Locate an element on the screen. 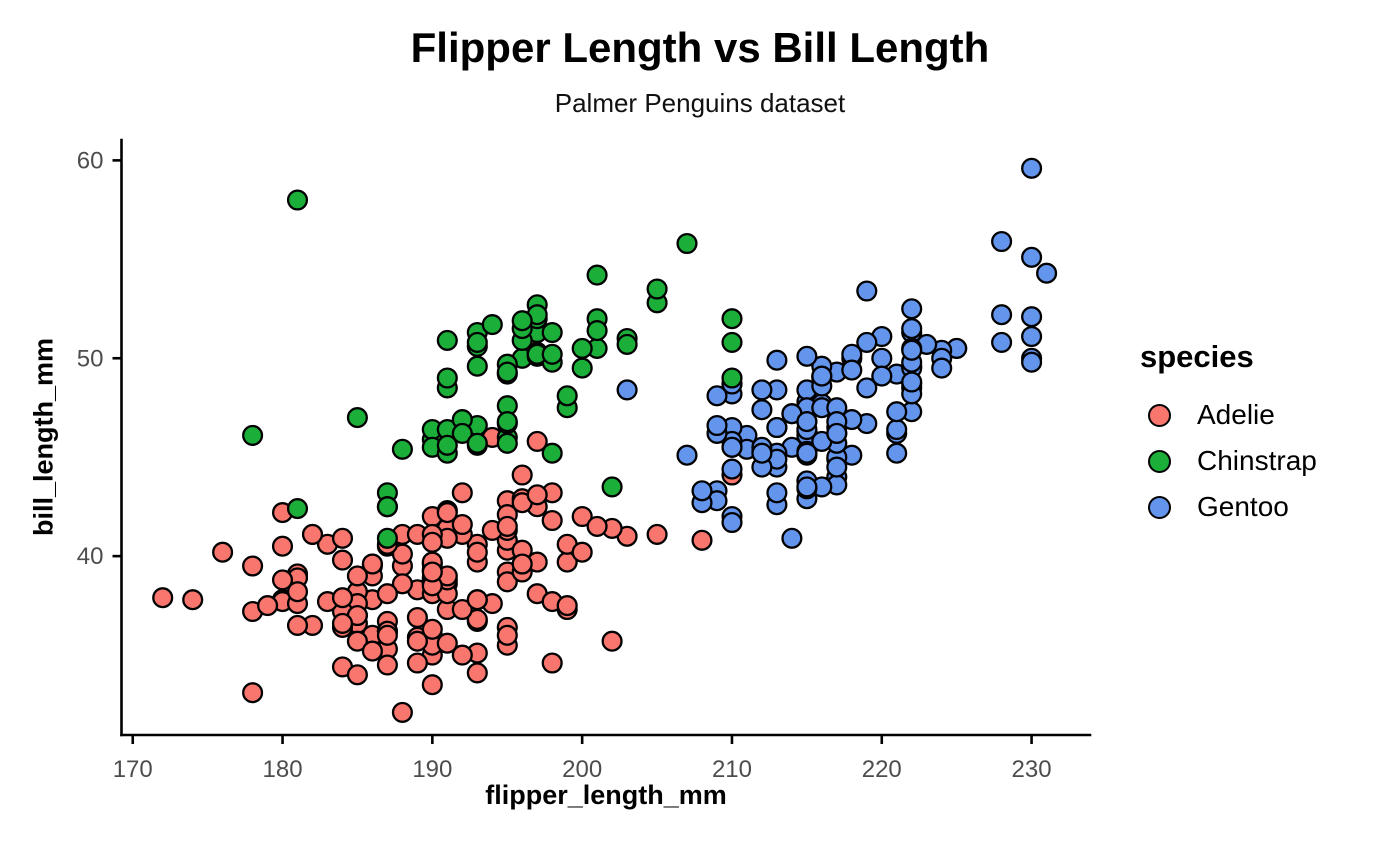 The height and width of the screenshot is (865, 1400). legend-title: species is located at coordinates (1197, 356).